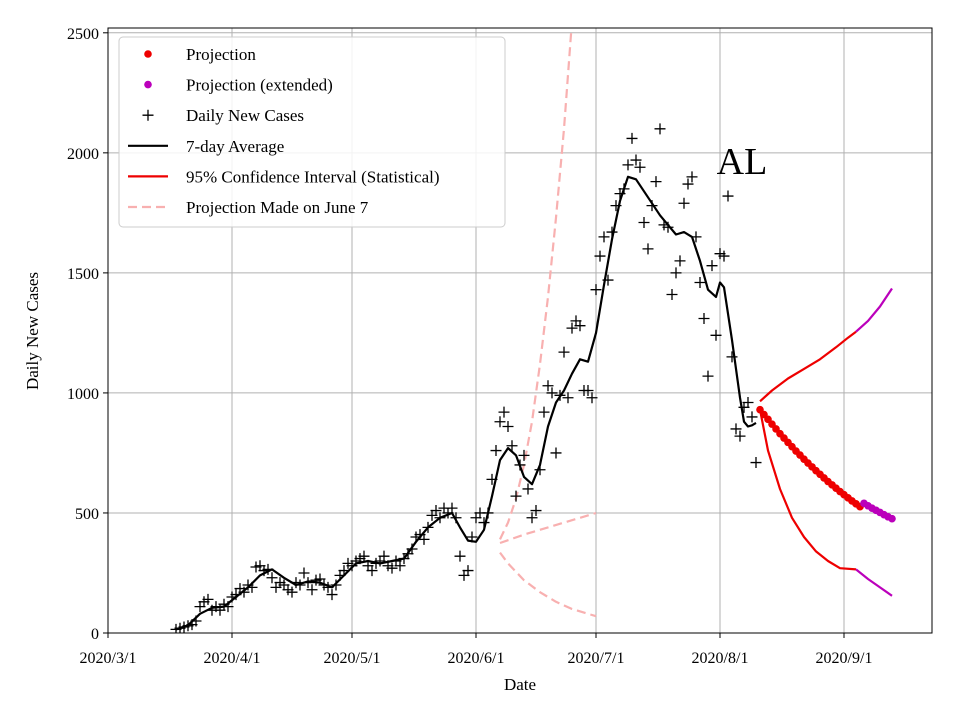 The height and width of the screenshot is (720, 960). I want to click on series-95-ci-lower-extended, so click(874, 582).